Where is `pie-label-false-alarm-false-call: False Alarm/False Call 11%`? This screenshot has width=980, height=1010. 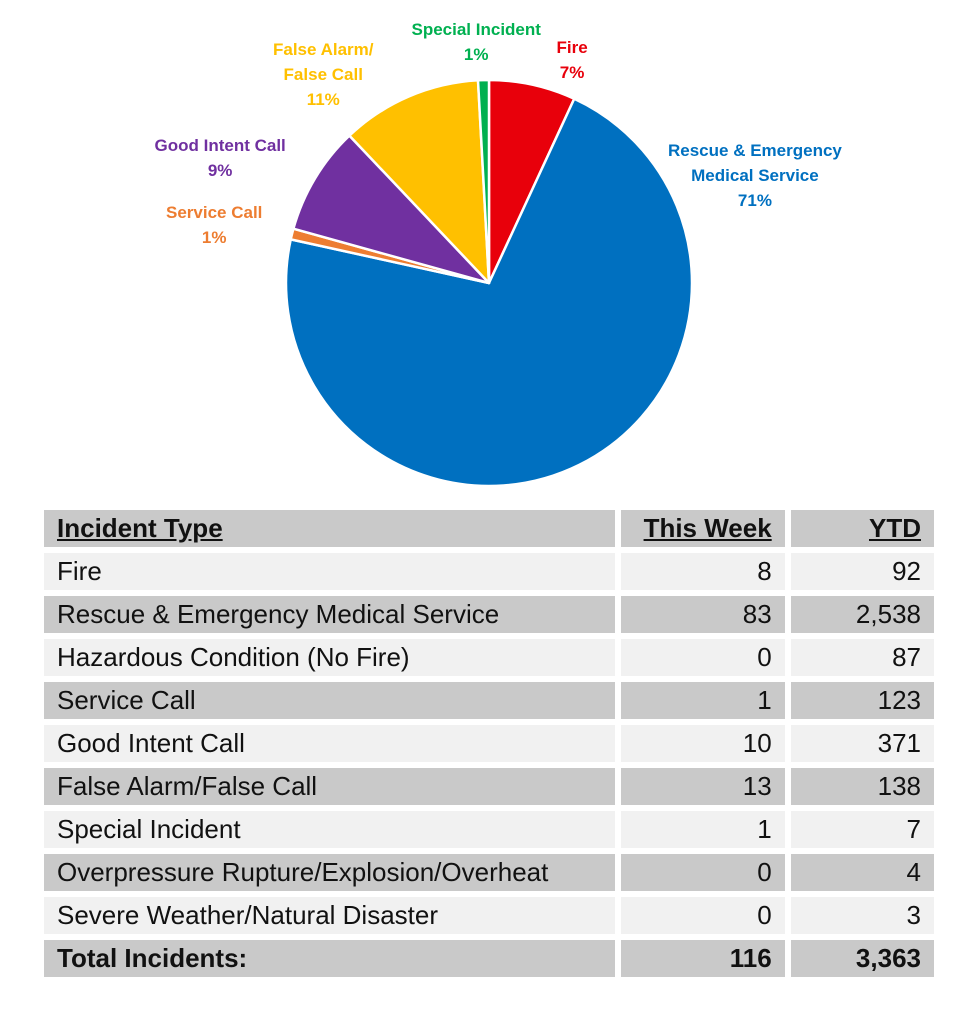
pie-label-false-alarm-false-call: False Alarm/False Call 11% is located at coordinates (323, 74).